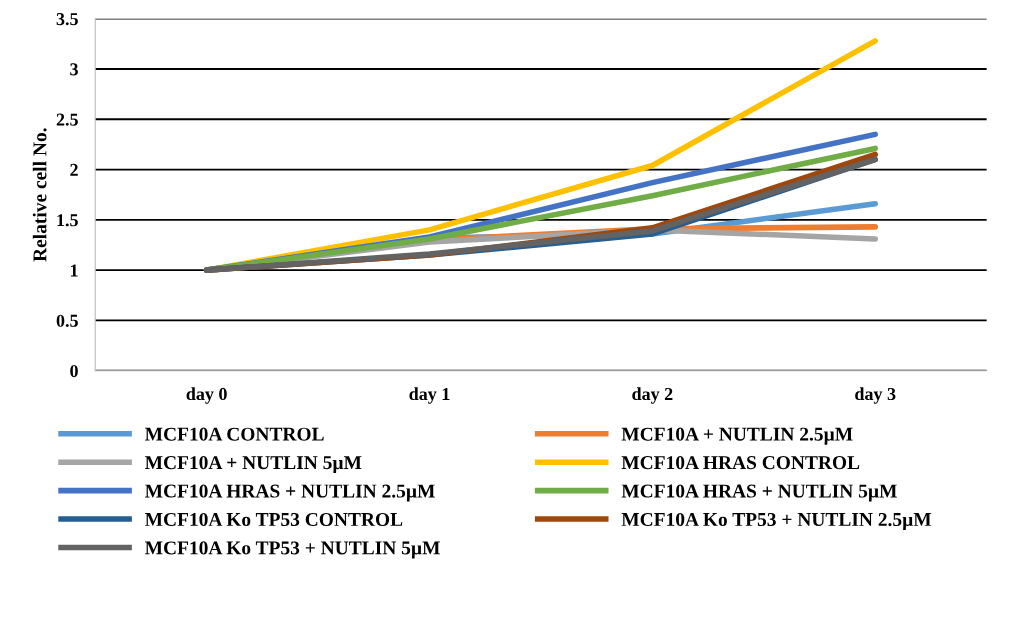 Image resolution: width=1013 pixels, height=623 pixels. I want to click on legend-label: MCF10A + NUTLIN 5µM, so click(253, 465).